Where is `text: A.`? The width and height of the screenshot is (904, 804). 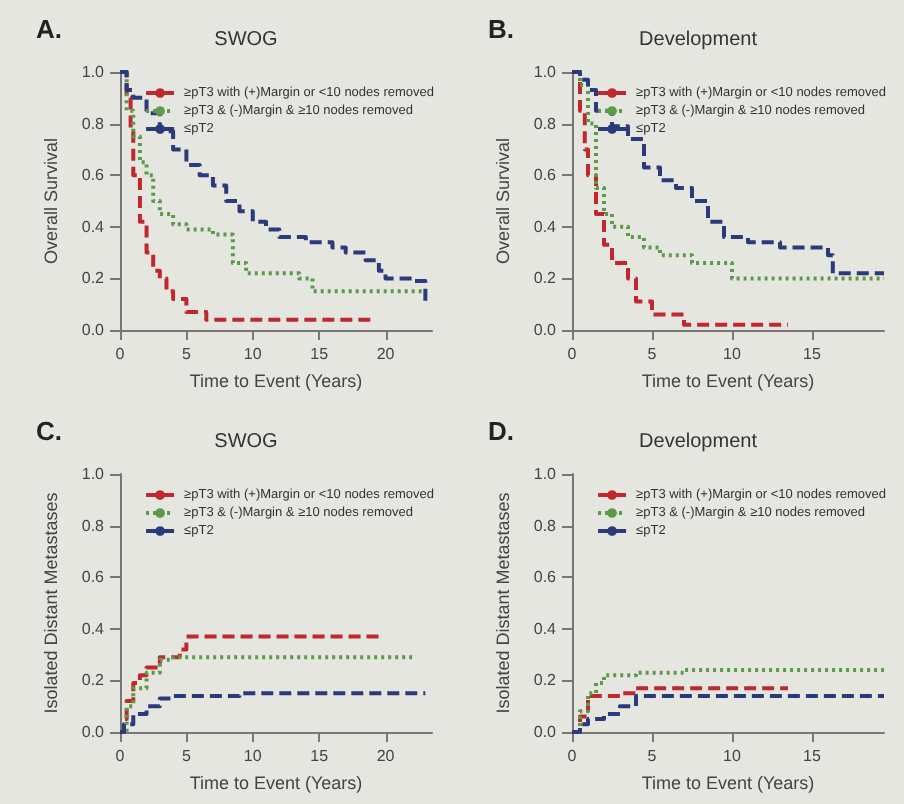 text: A. is located at coordinates (49, 29).